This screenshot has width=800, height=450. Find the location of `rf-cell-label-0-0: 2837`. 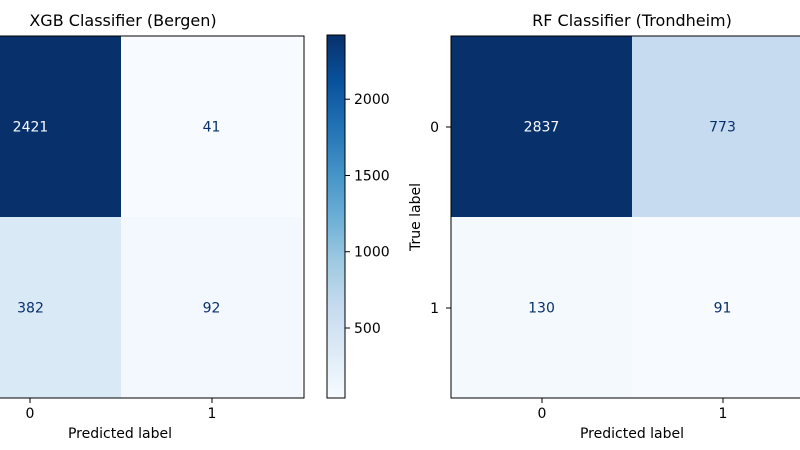

rf-cell-label-0-0: 2837 is located at coordinates (542, 128).